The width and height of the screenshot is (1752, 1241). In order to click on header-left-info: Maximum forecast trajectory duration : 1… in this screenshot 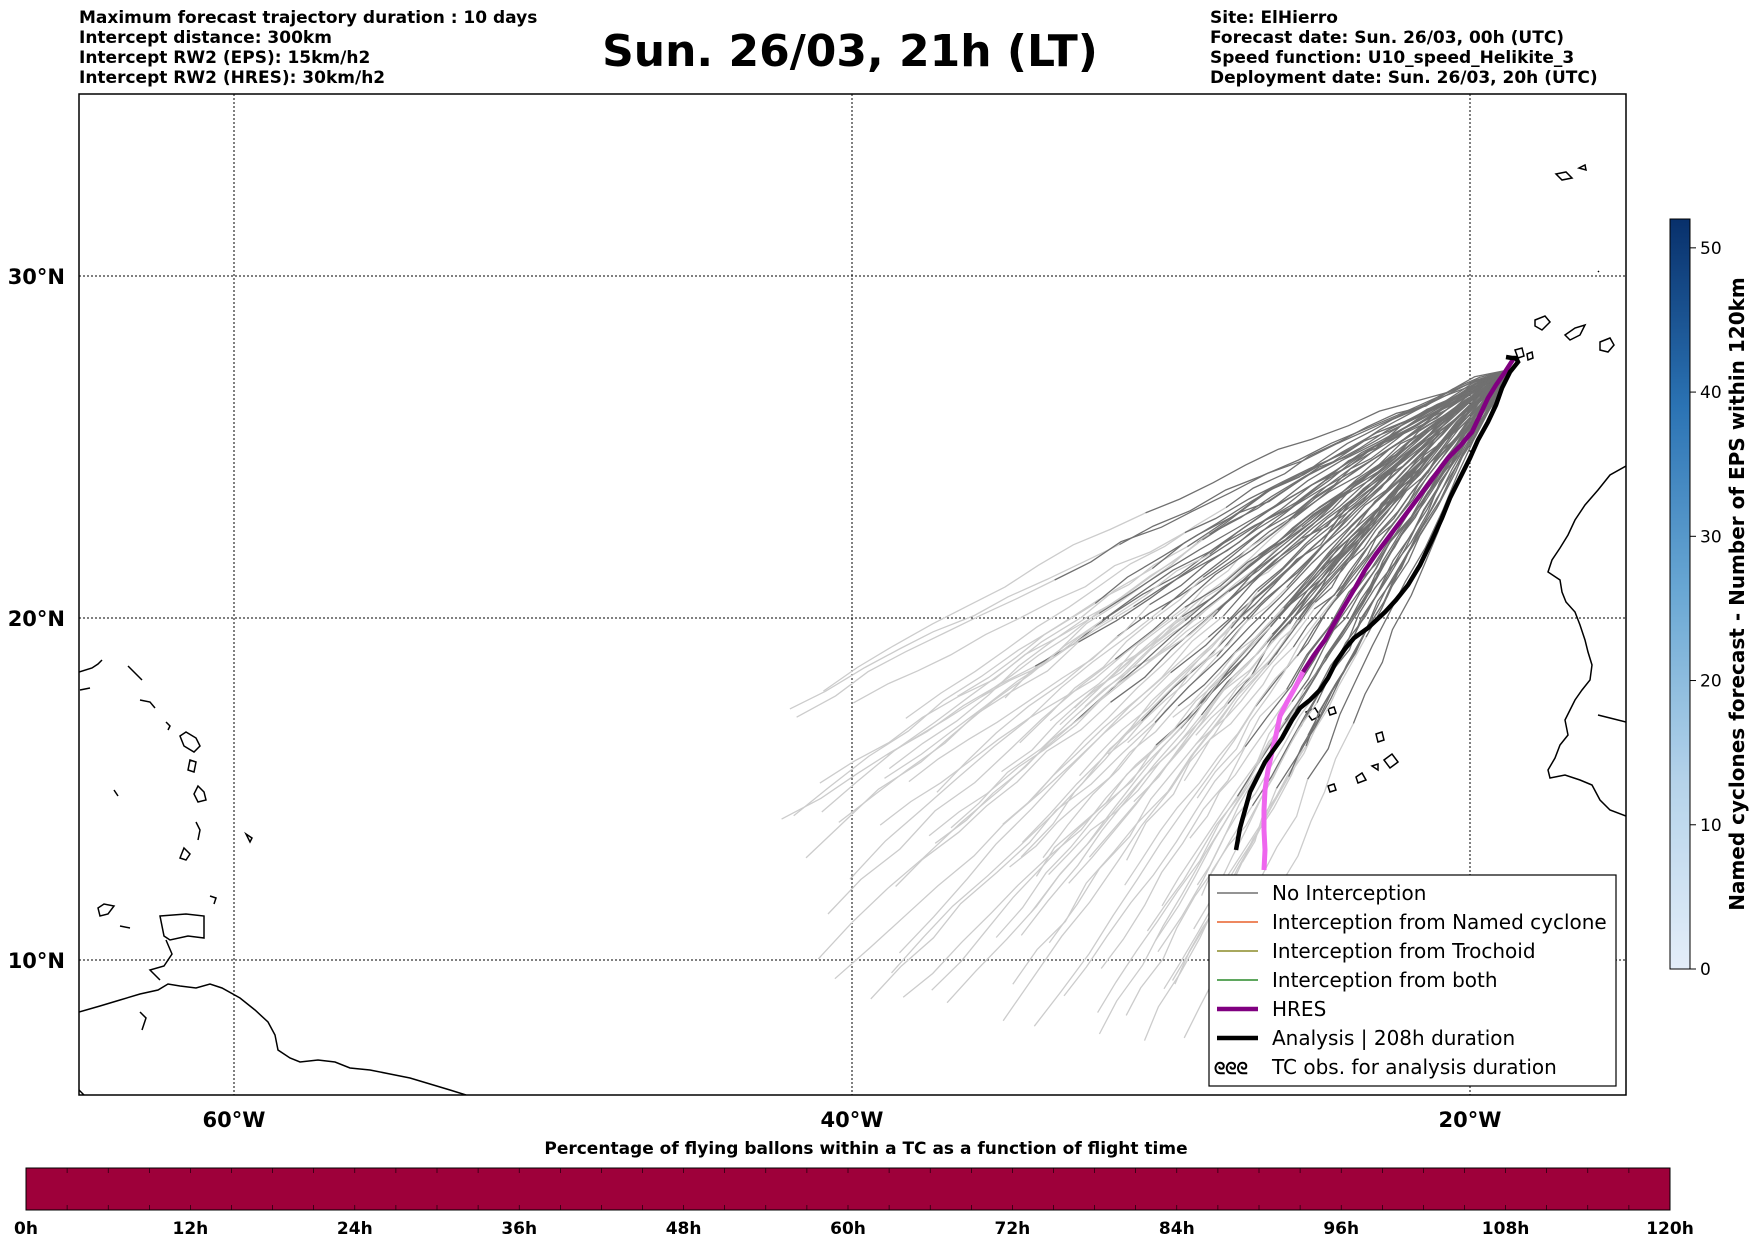, I will do `click(308, 48)`.